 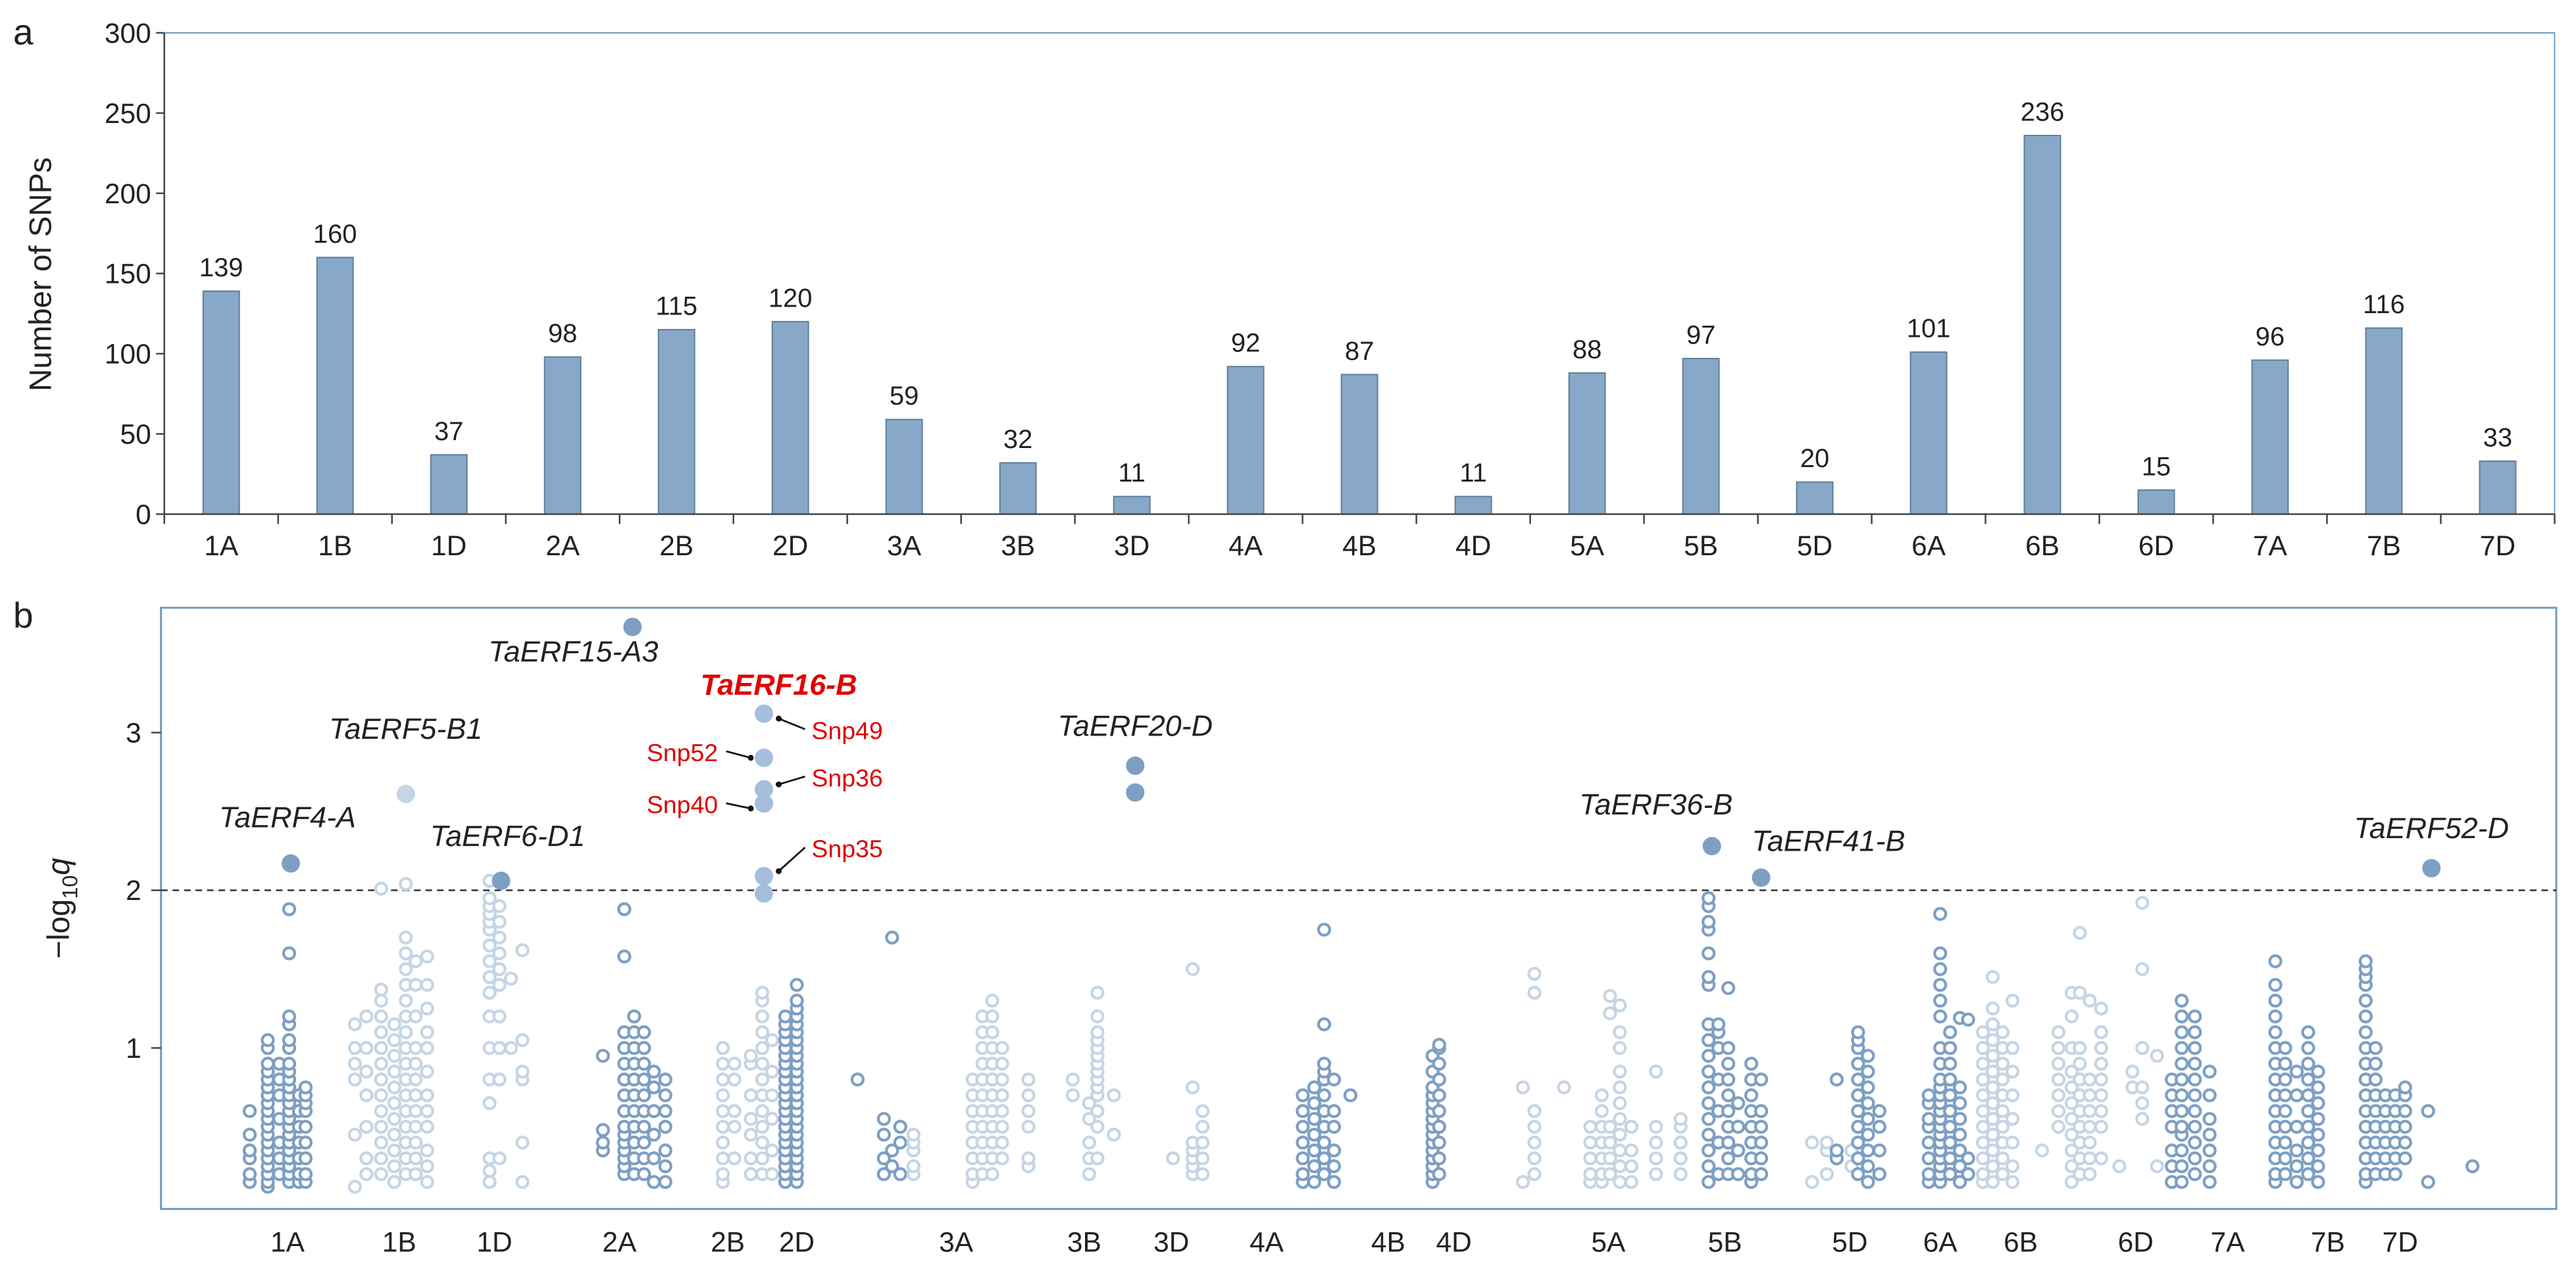 What do you see at coordinates (508, 836) in the screenshot?
I see `gene-label: TaERF6-D1` at bounding box center [508, 836].